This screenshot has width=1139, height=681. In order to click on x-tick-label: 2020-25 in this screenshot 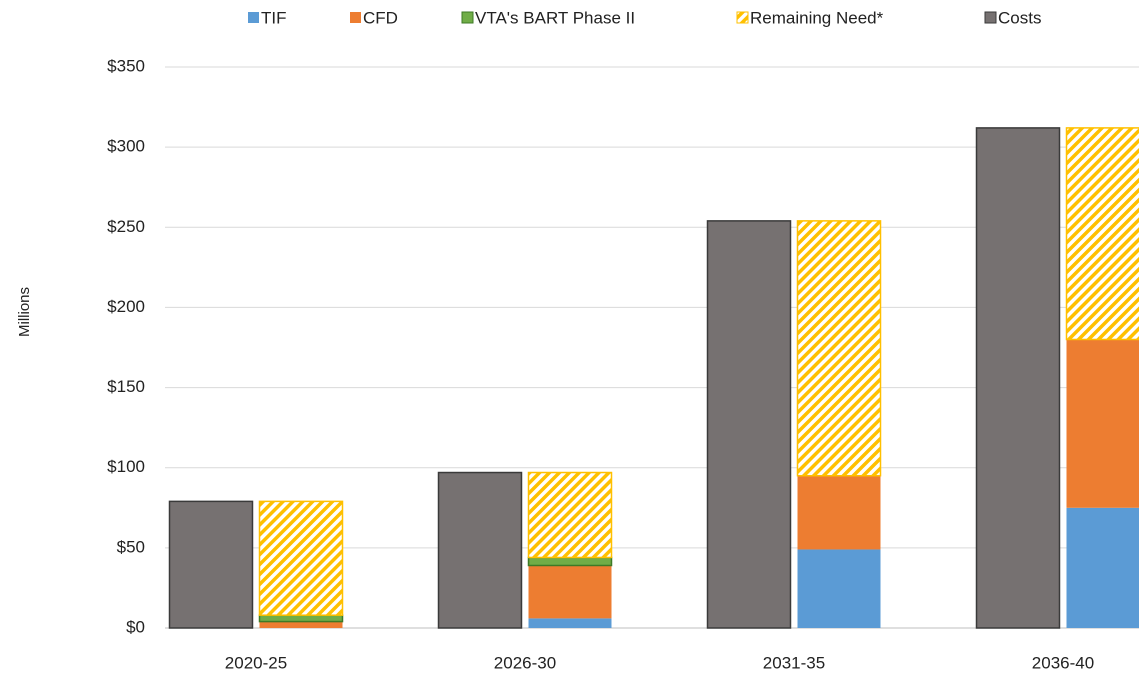, I will do `click(256, 662)`.